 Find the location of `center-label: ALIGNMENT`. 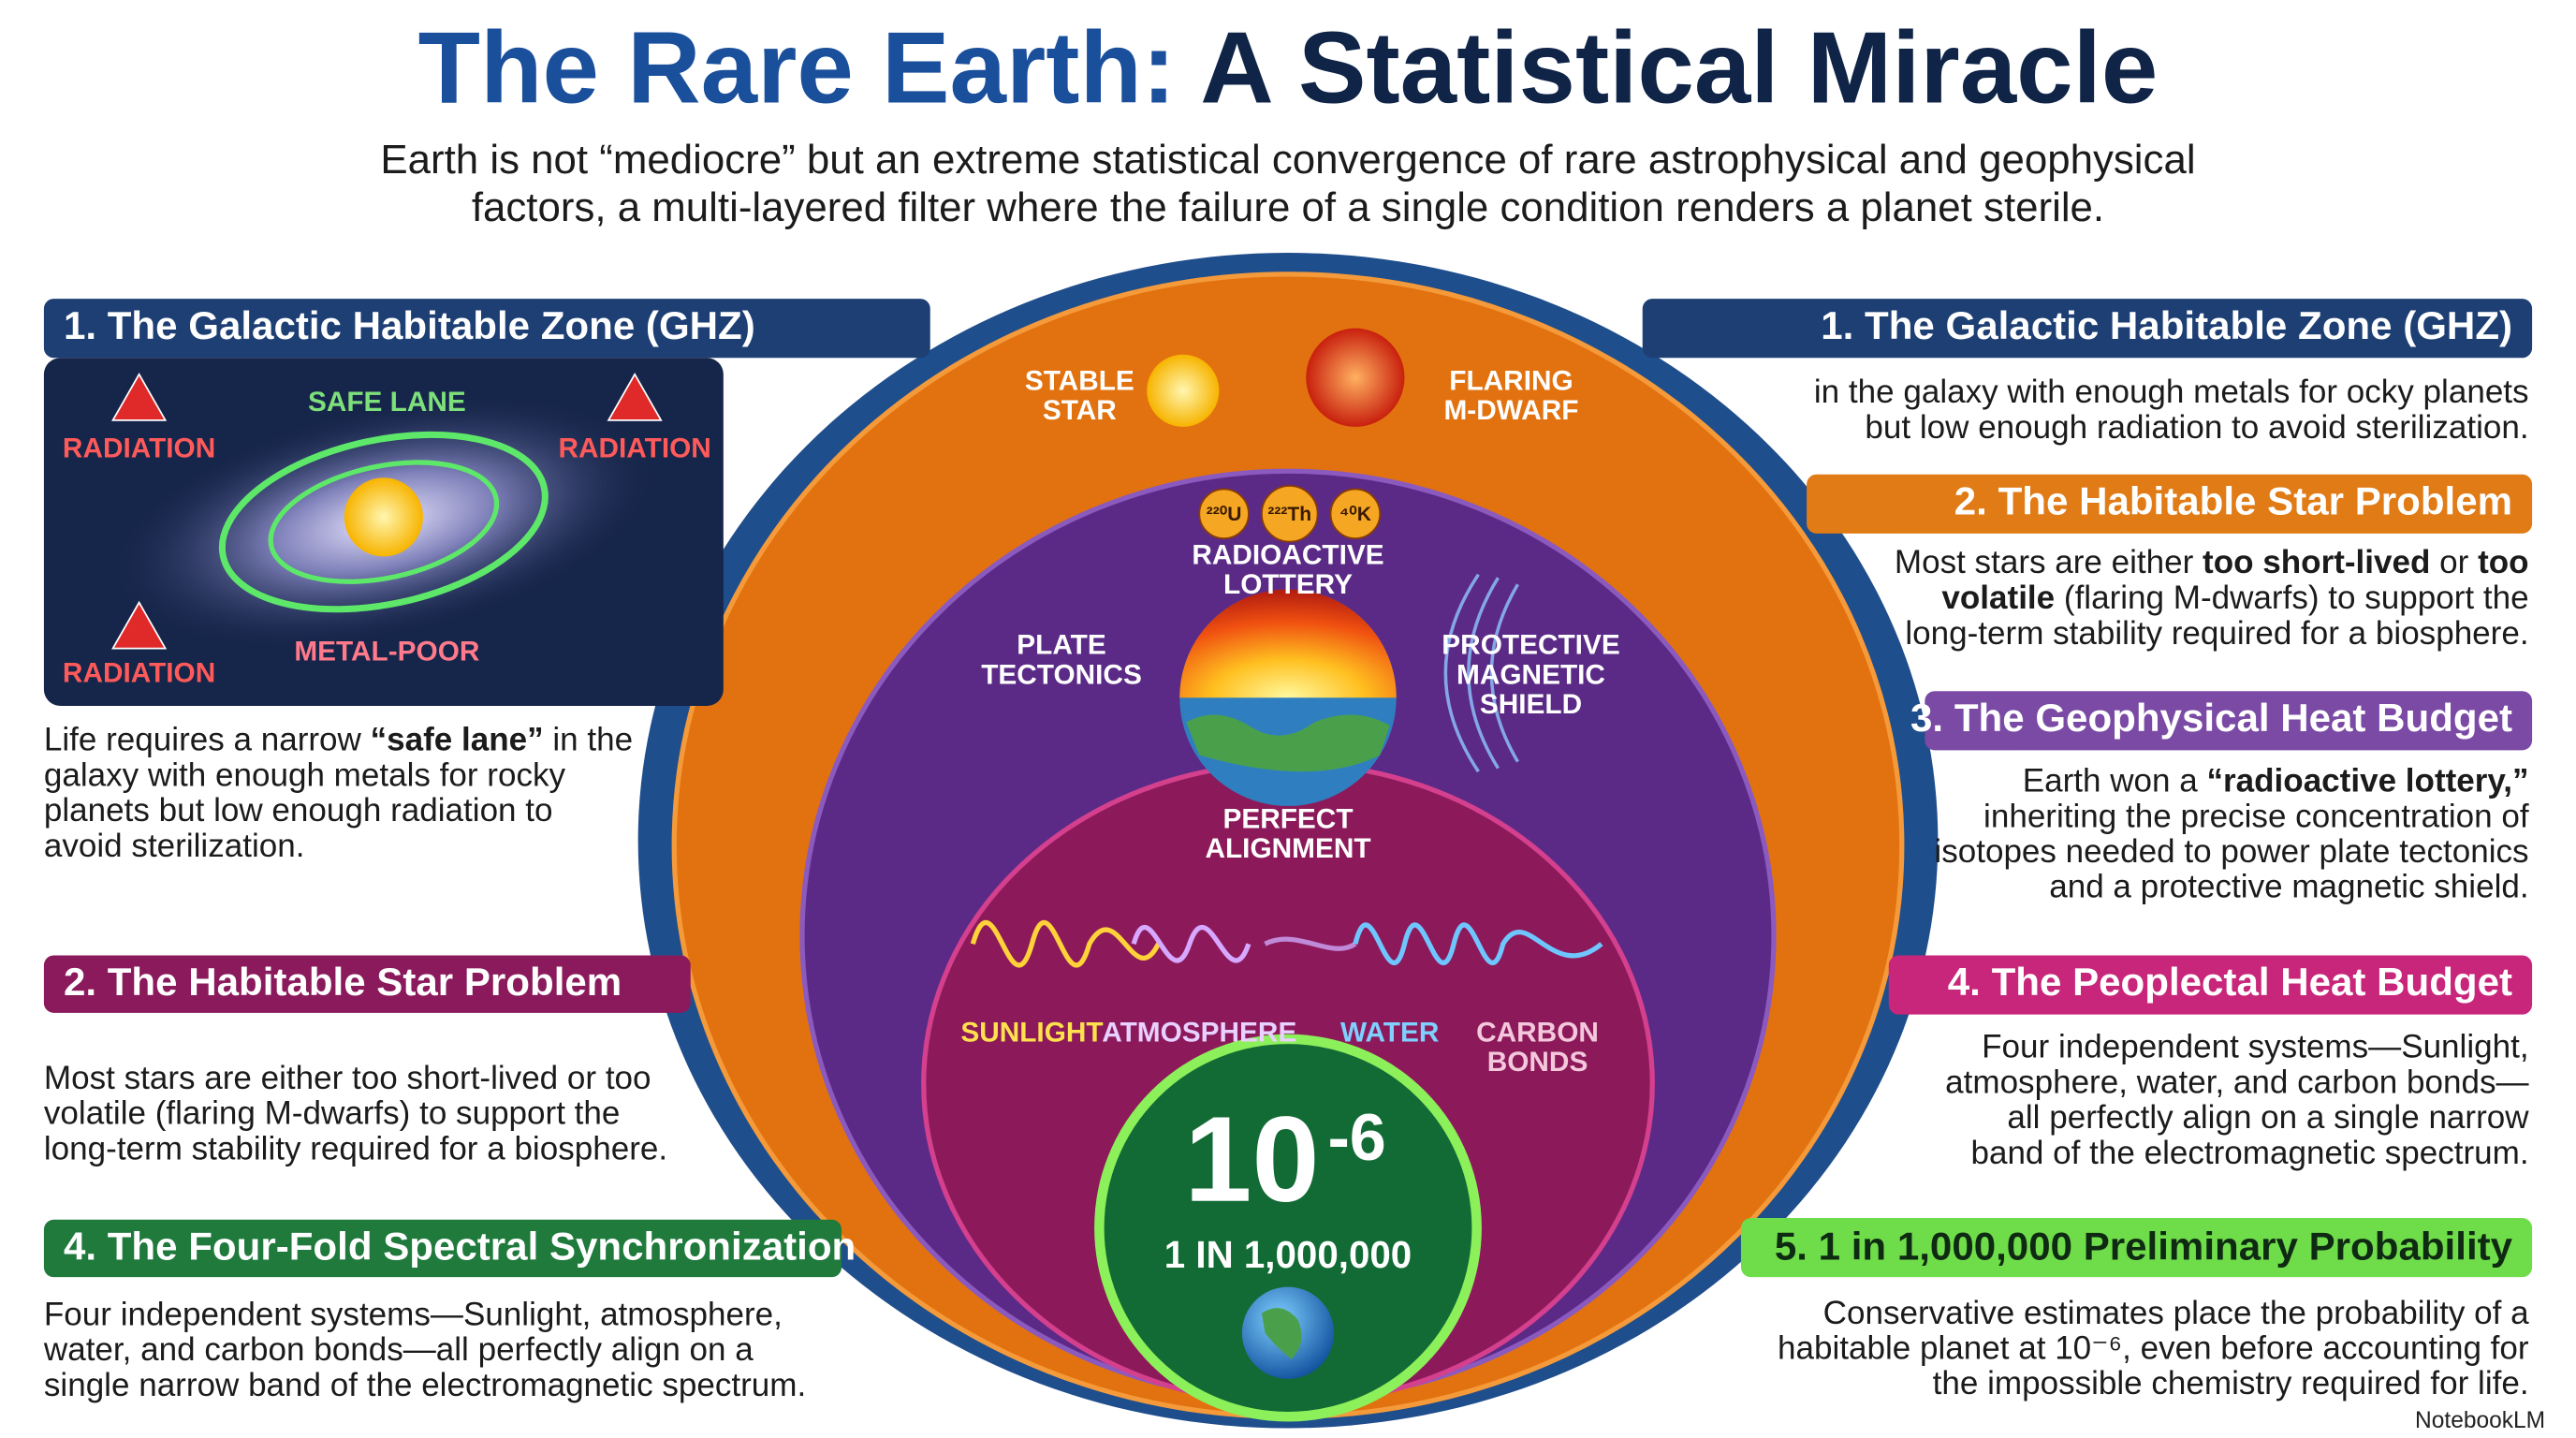

center-label: ALIGNMENT is located at coordinates (1287, 848).